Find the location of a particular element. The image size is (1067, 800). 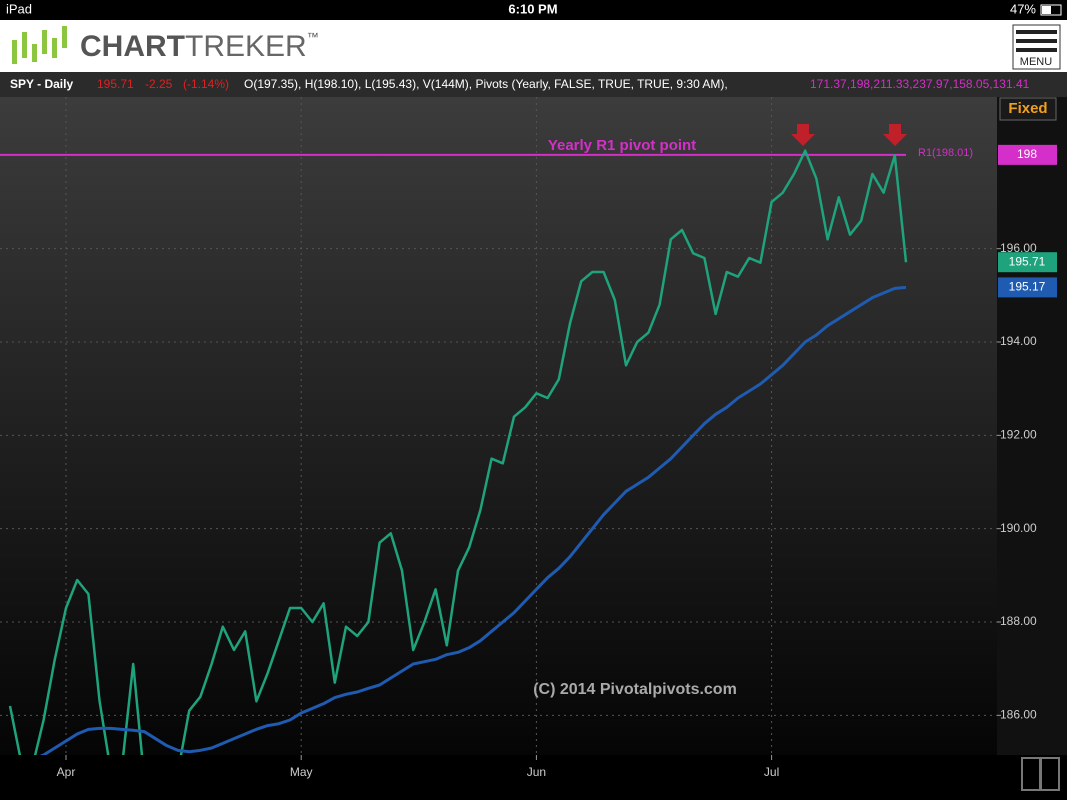

change: -2.25 is located at coordinates (159, 84).